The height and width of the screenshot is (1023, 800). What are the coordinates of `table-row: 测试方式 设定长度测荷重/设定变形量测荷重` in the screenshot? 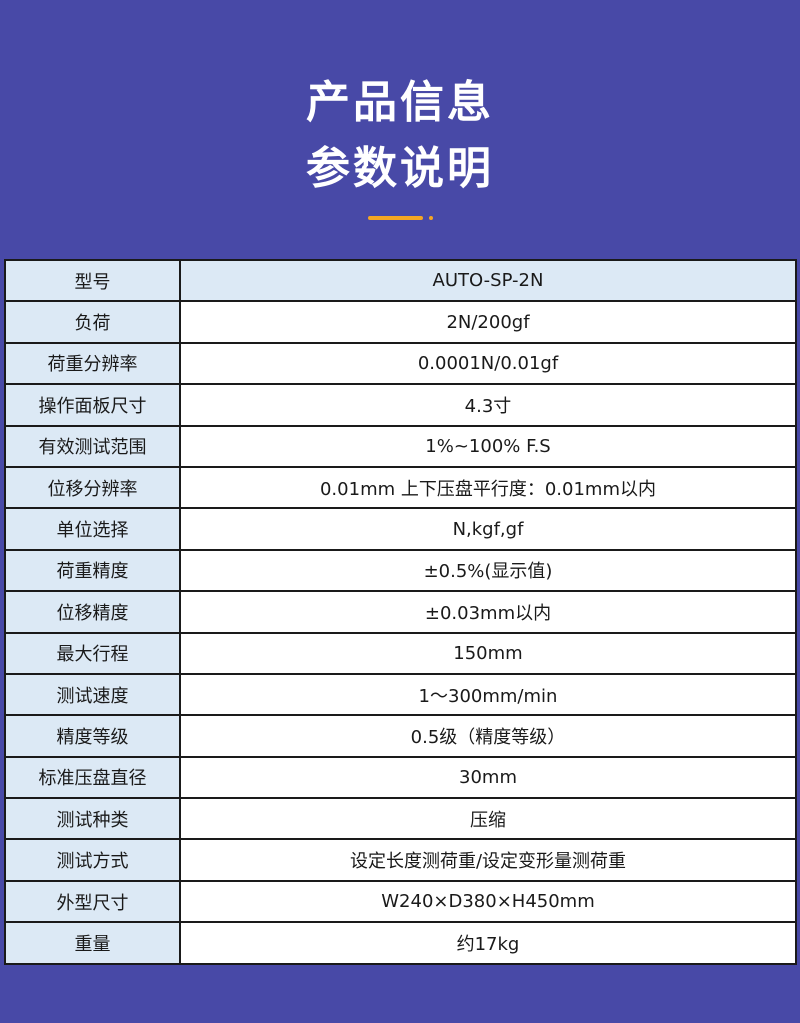 It's located at (400, 860).